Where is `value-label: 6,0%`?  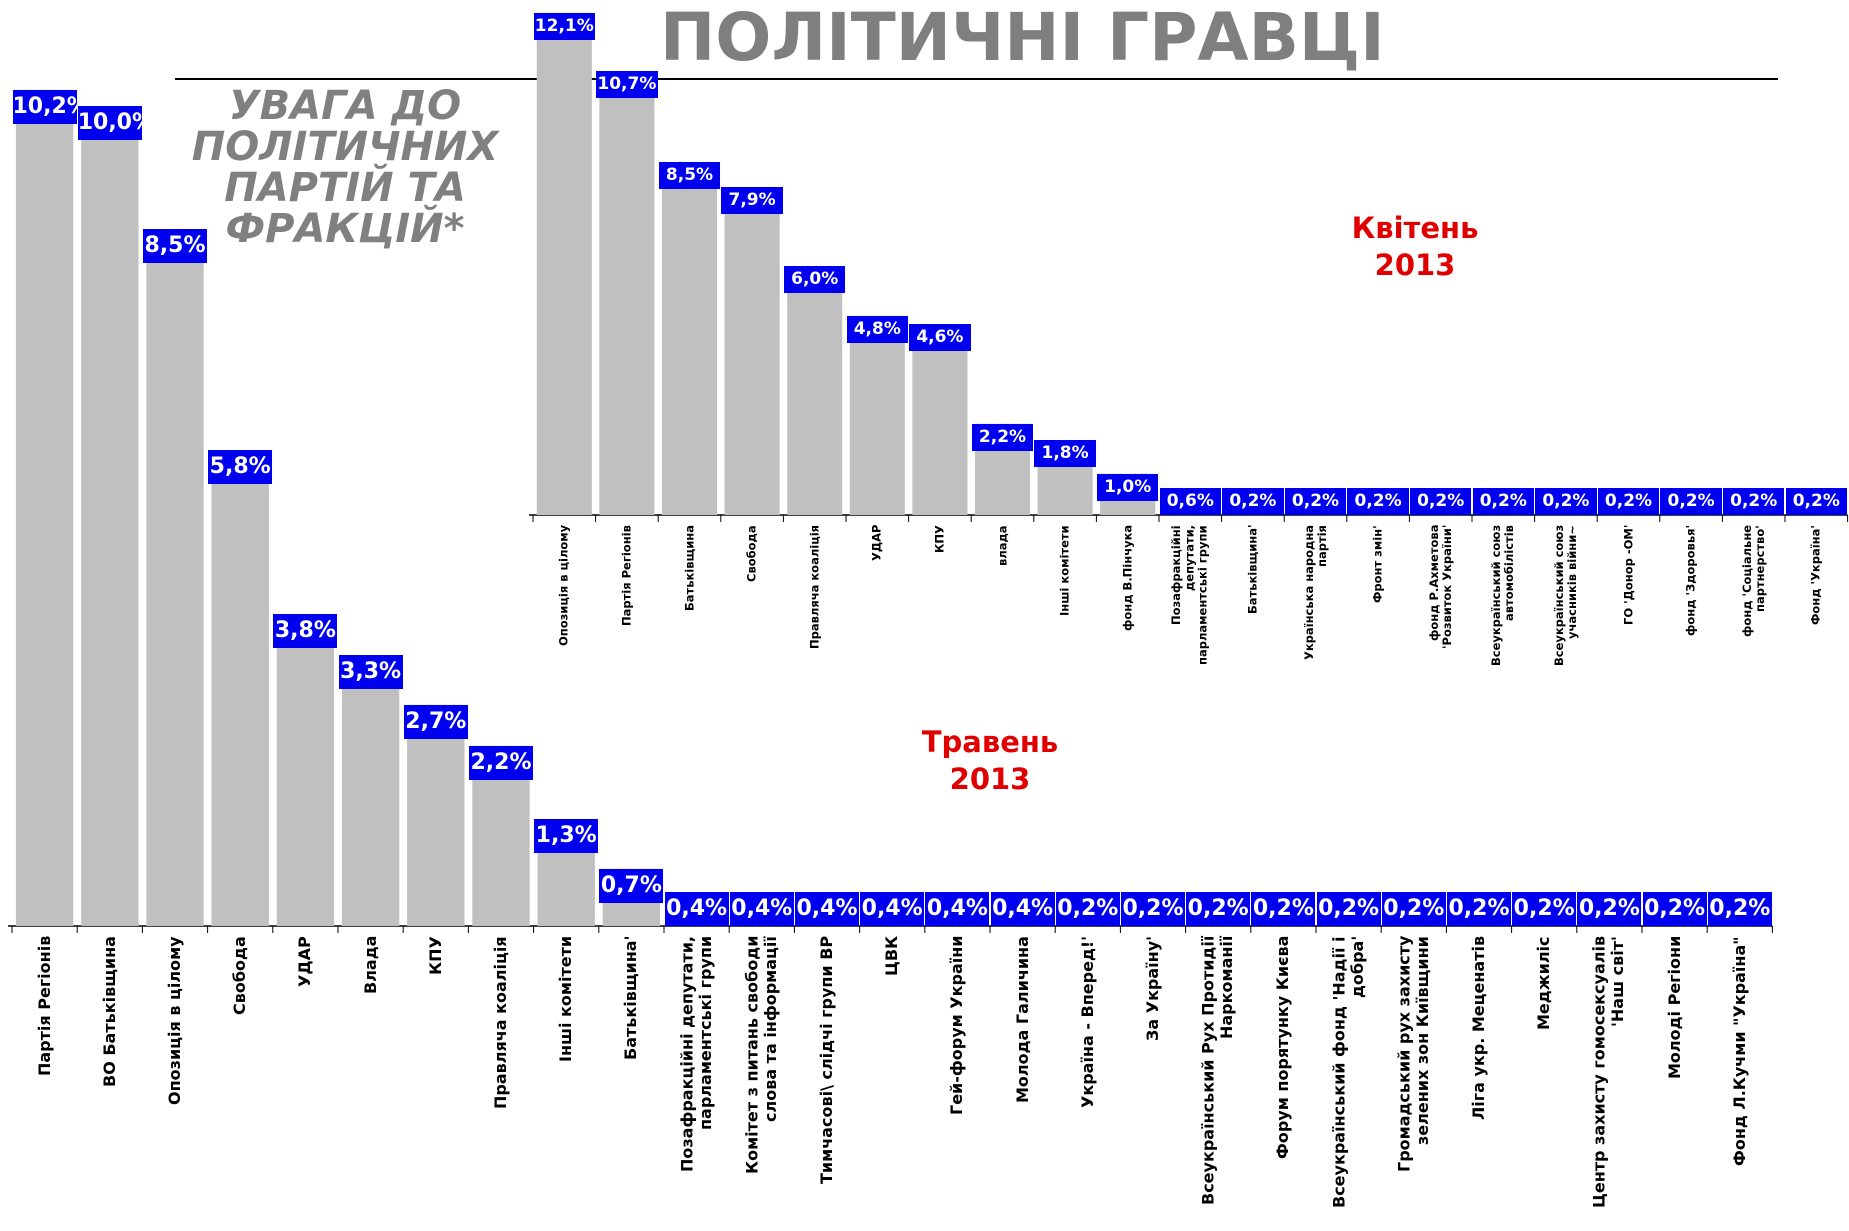 value-label: 6,0% is located at coordinates (814, 279).